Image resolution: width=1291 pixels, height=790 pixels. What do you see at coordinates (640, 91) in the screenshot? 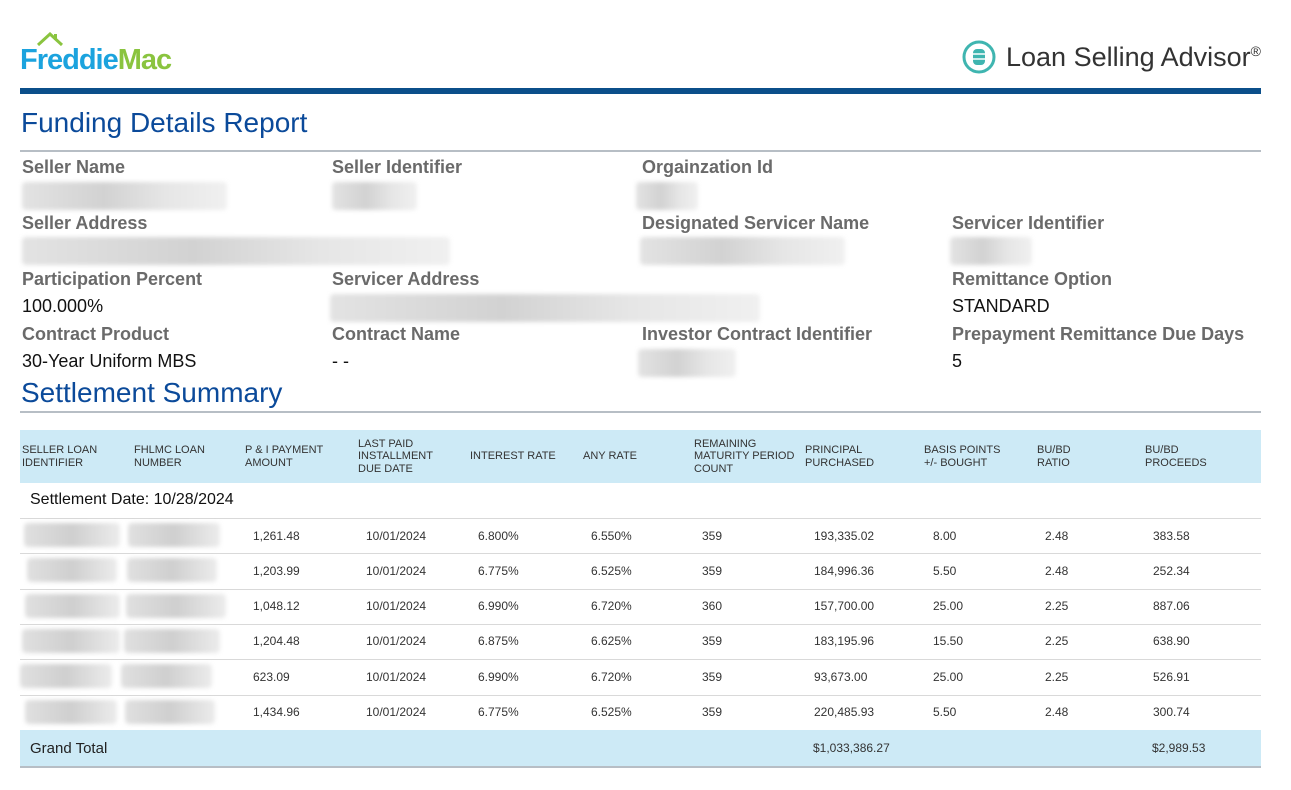
I see `header-divider` at bounding box center [640, 91].